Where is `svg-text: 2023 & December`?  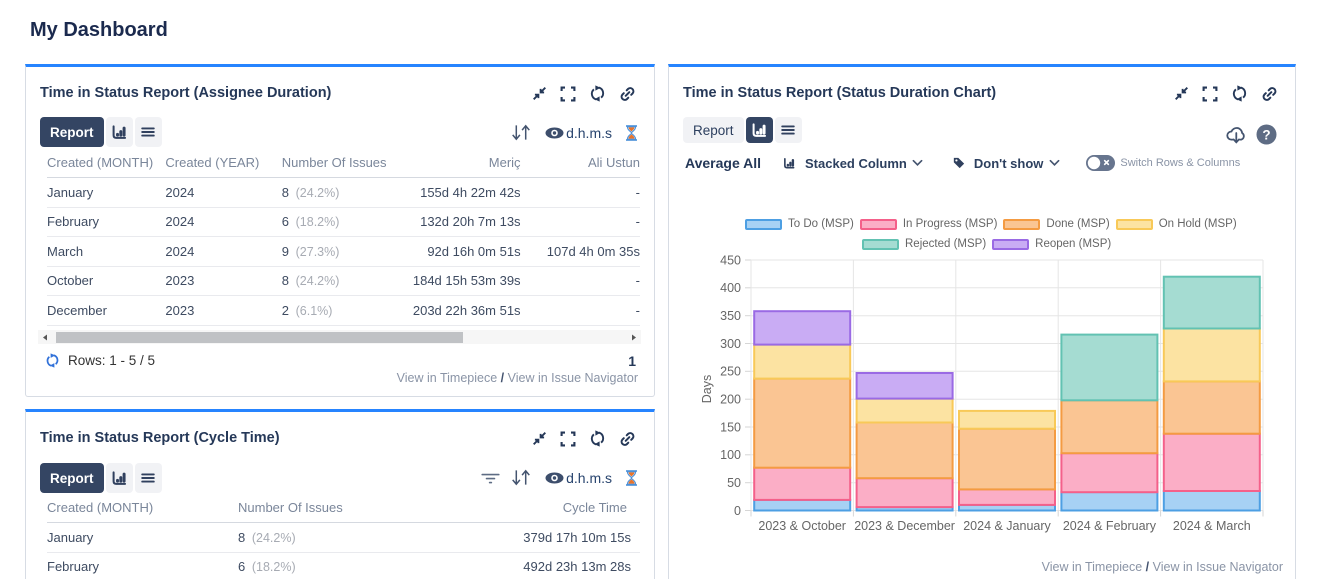
svg-text: 2023 & December is located at coordinates (904, 526).